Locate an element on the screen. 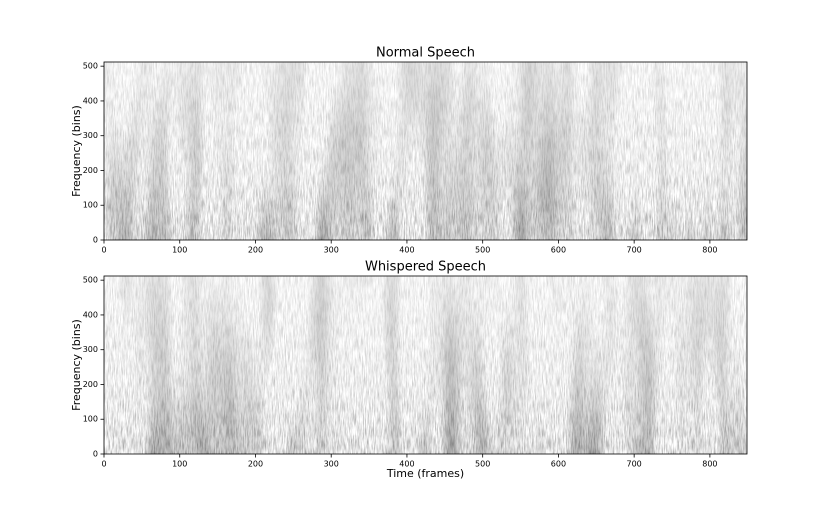 This screenshot has height=519, width=830. axes-title: Normal Speech is located at coordinates (425, 53).